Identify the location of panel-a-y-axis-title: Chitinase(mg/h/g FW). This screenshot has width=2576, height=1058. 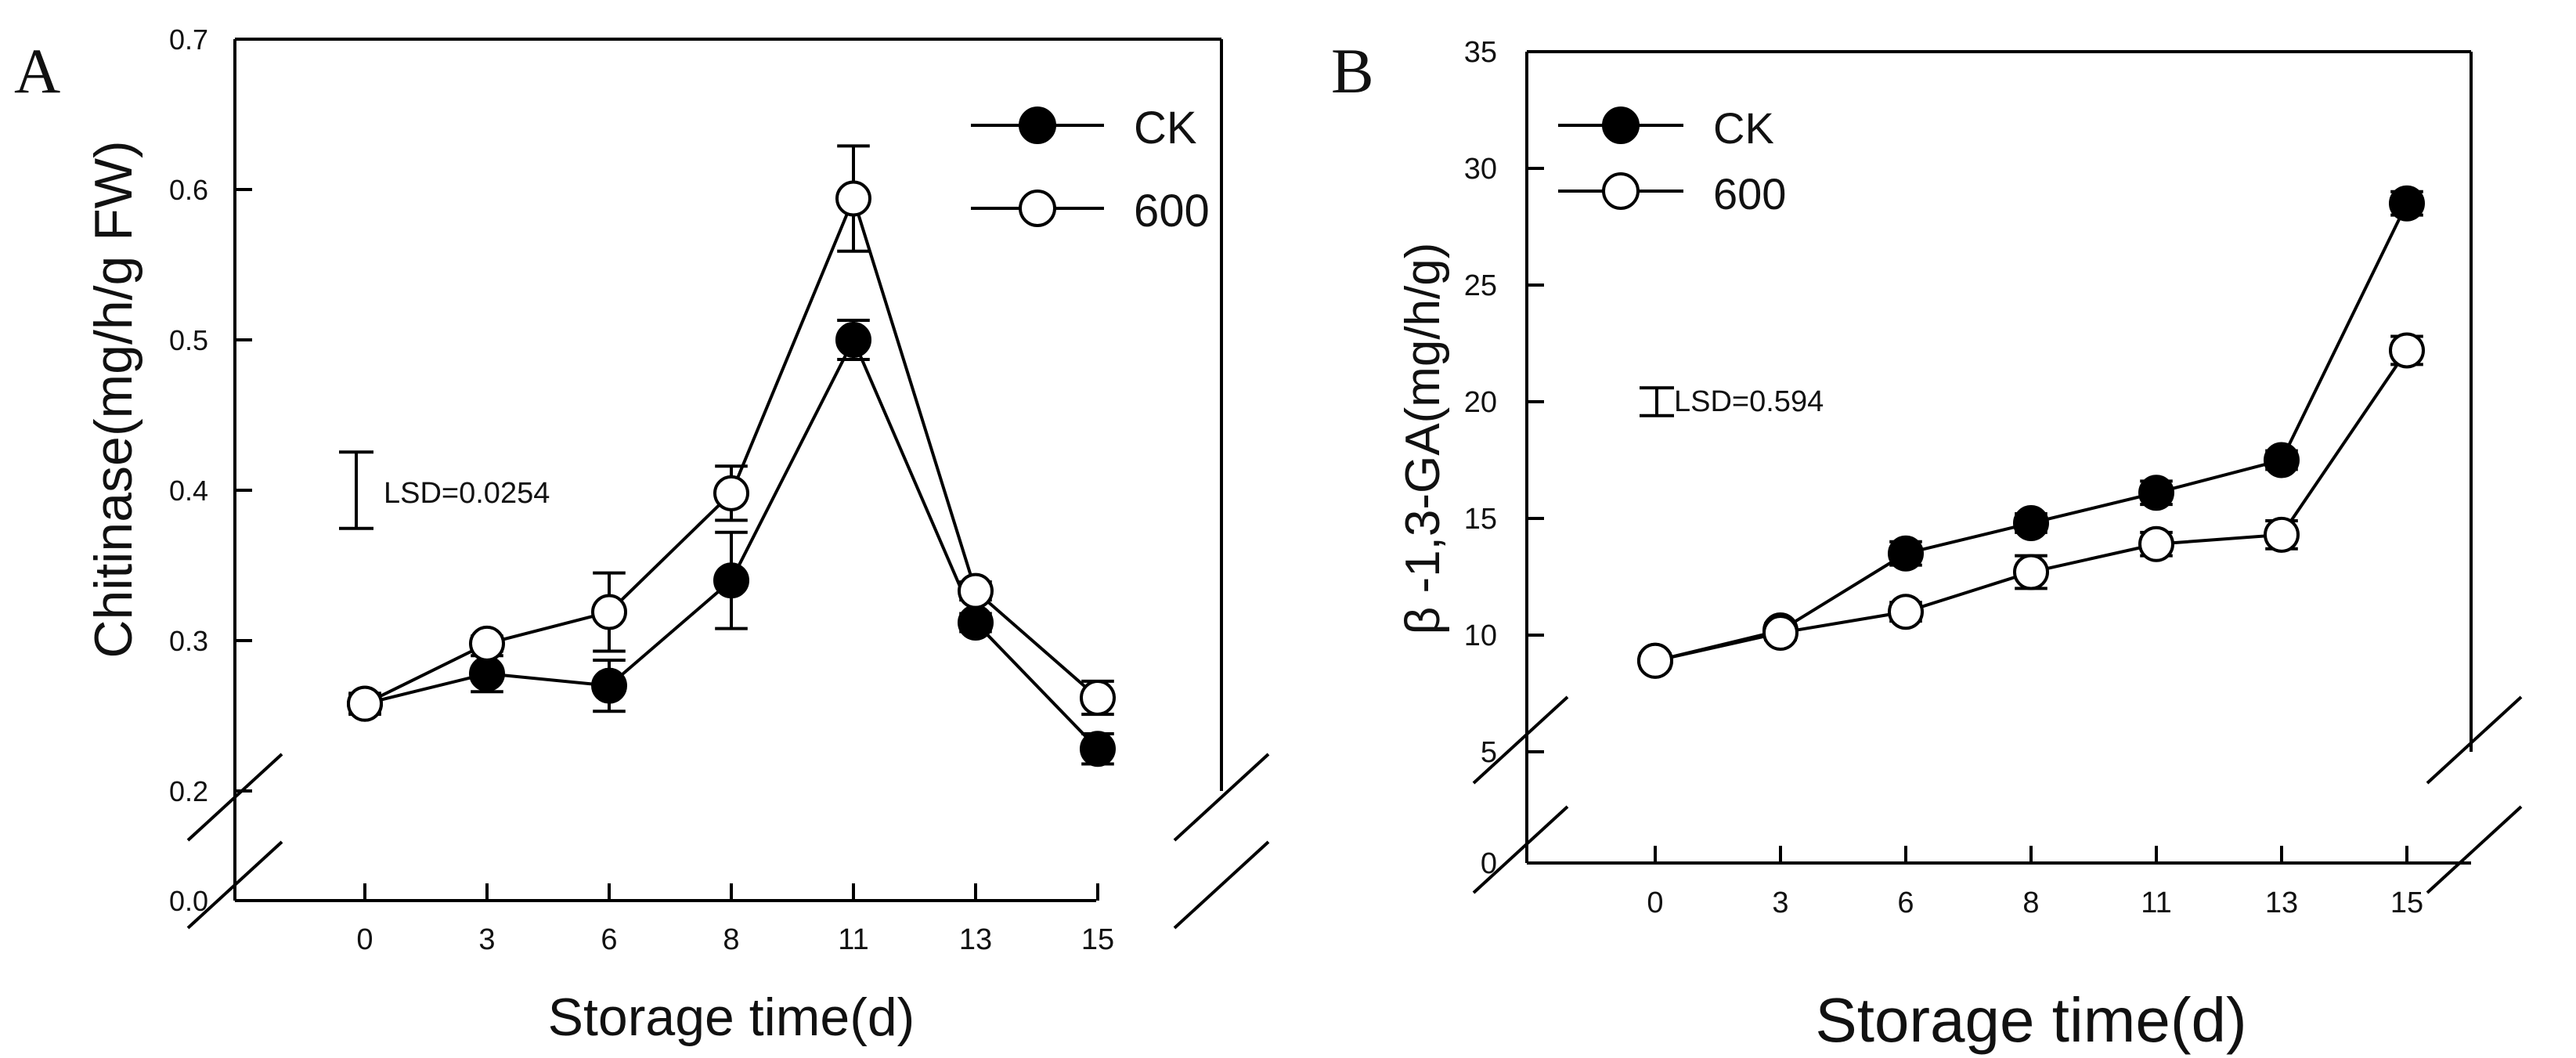
(113, 399).